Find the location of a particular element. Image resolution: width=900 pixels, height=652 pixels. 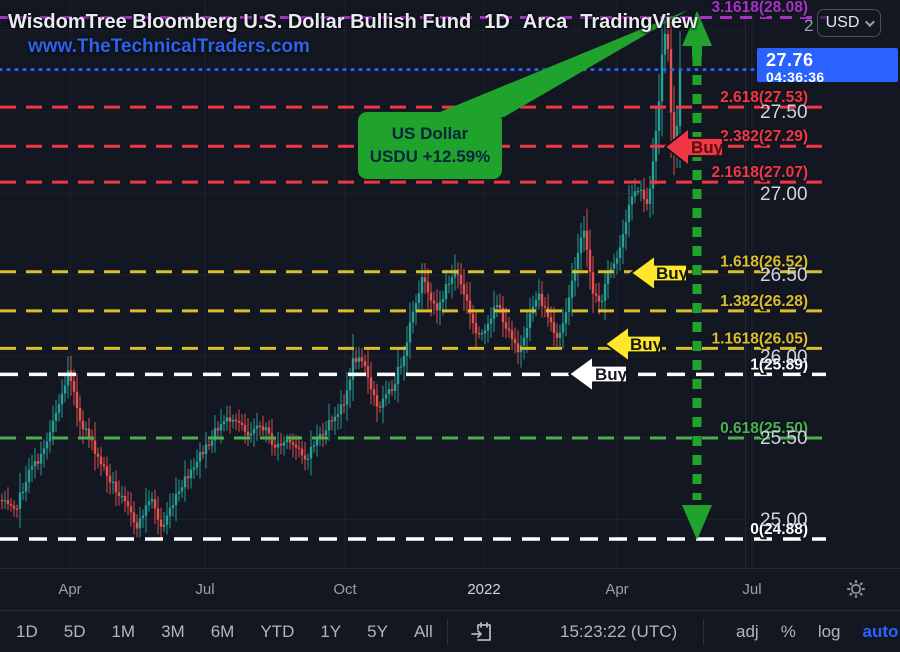

range-button-5d: 5D is located at coordinates (74, 631).